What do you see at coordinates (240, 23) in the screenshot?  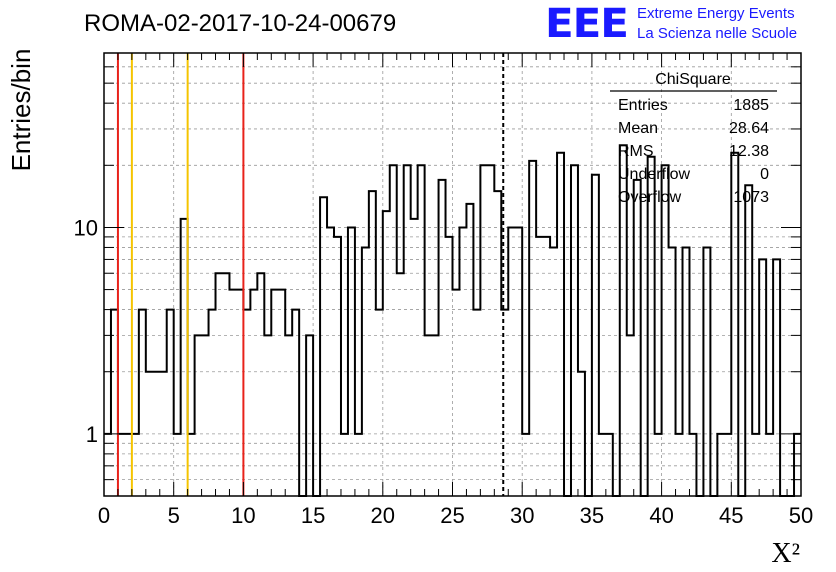 I see `chart-title: ROMA-02-2017-10-24-00679` at bounding box center [240, 23].